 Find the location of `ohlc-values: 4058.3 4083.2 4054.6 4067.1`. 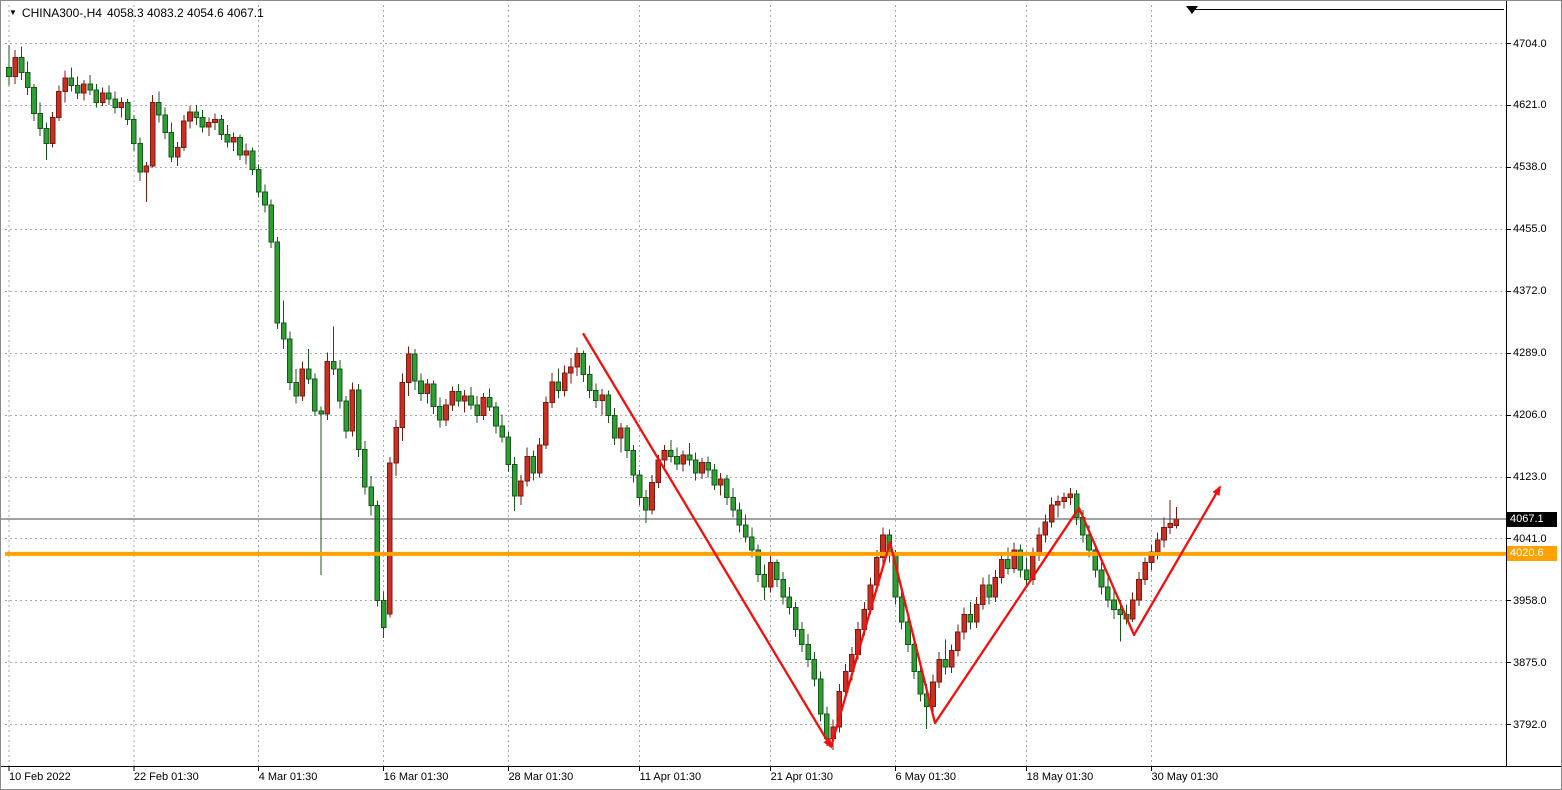

ohlc-values: 4058.3 4083.2 4054.6 4067.1 is located at coordinates (185, 13).